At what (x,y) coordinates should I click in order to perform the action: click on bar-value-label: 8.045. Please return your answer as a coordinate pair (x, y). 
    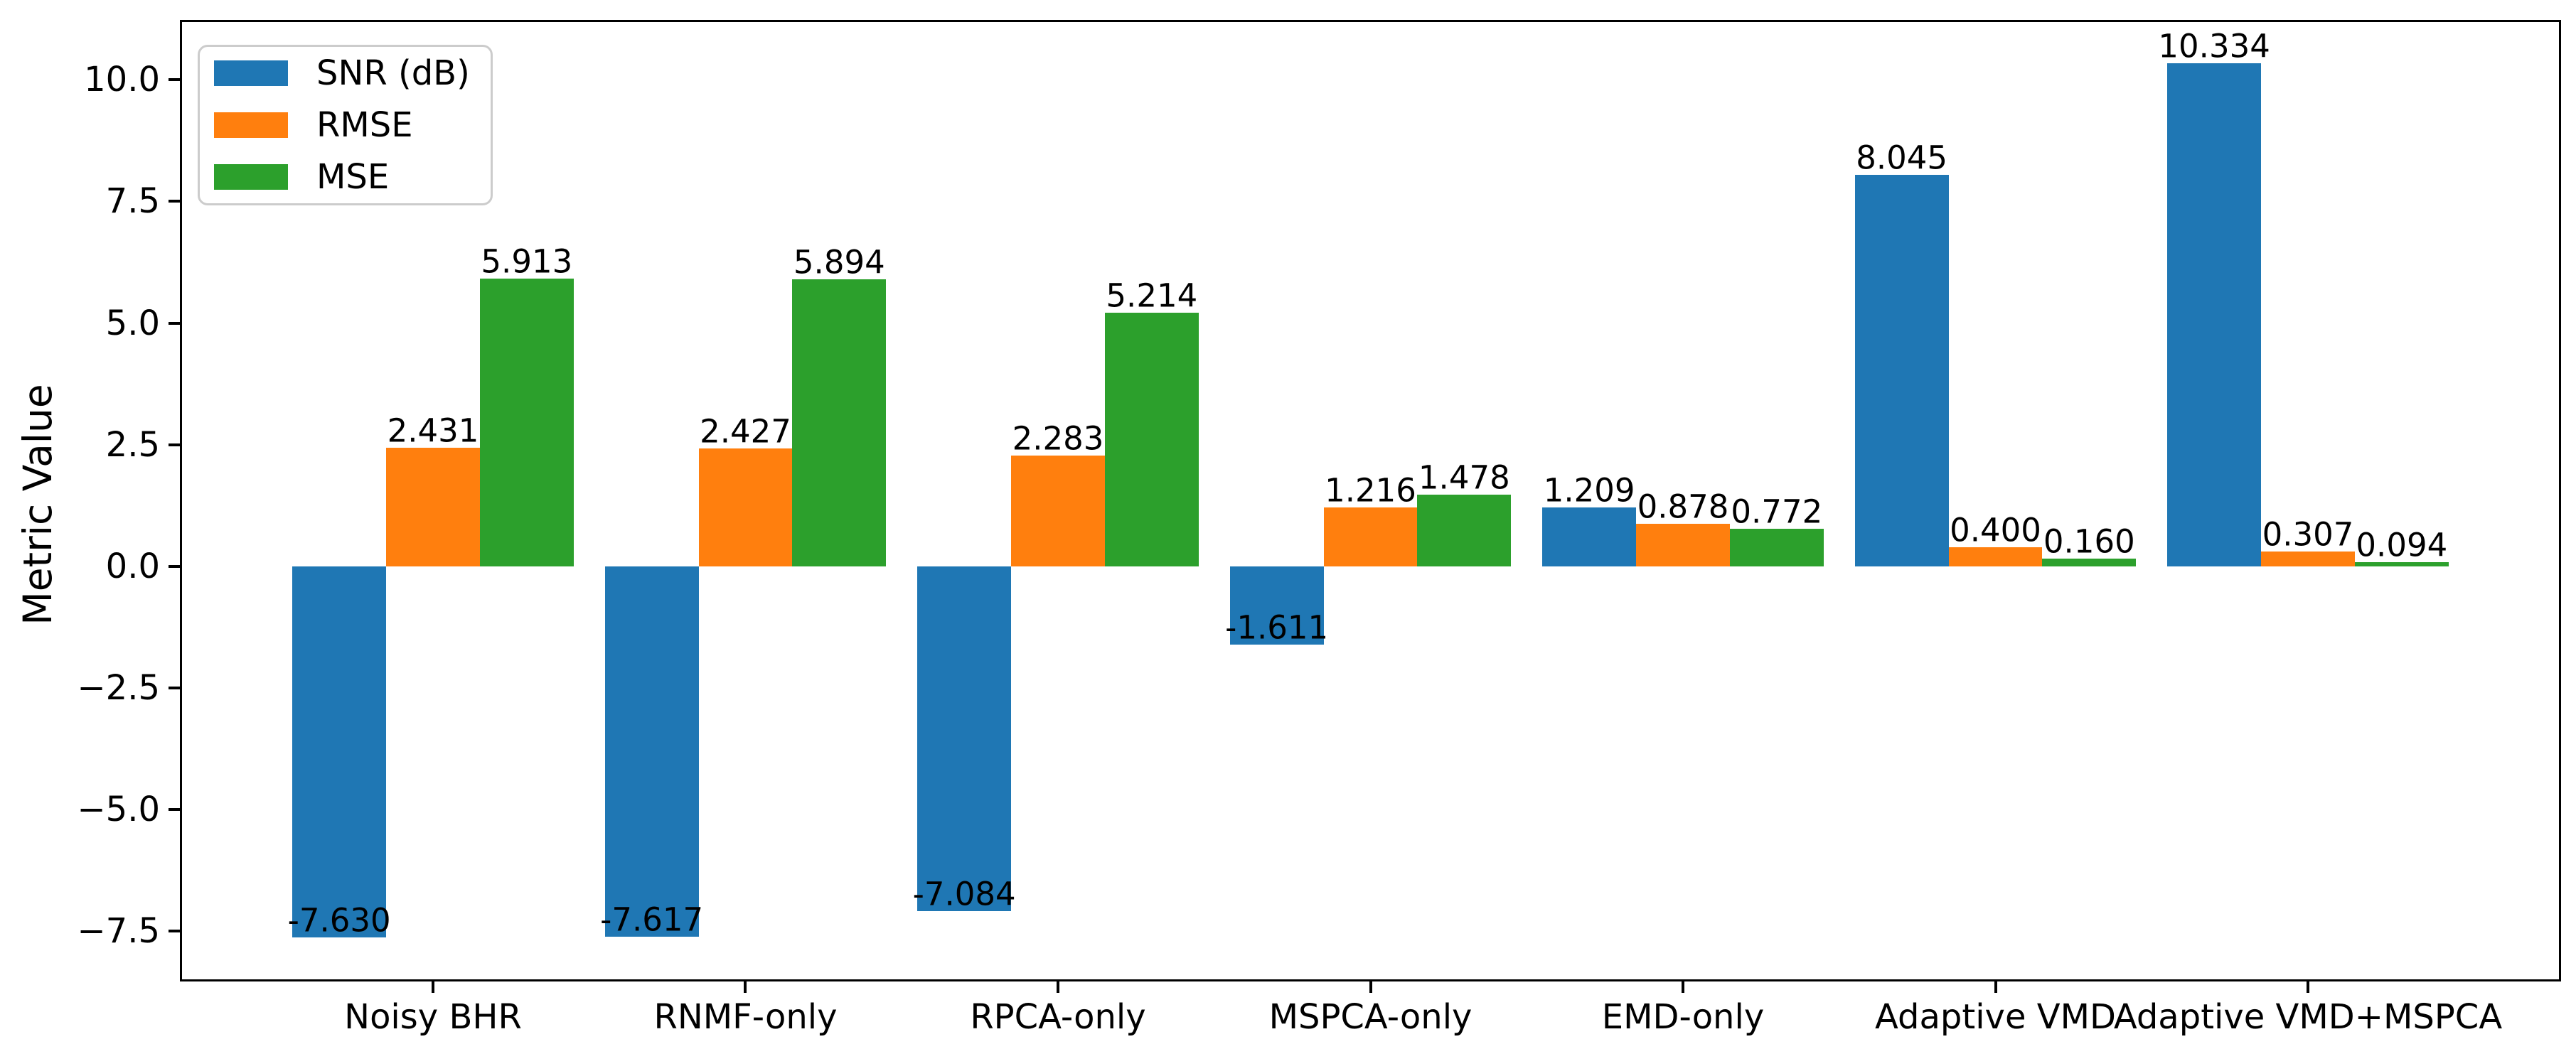
    Looking at the image, I should click on (1902, 158).